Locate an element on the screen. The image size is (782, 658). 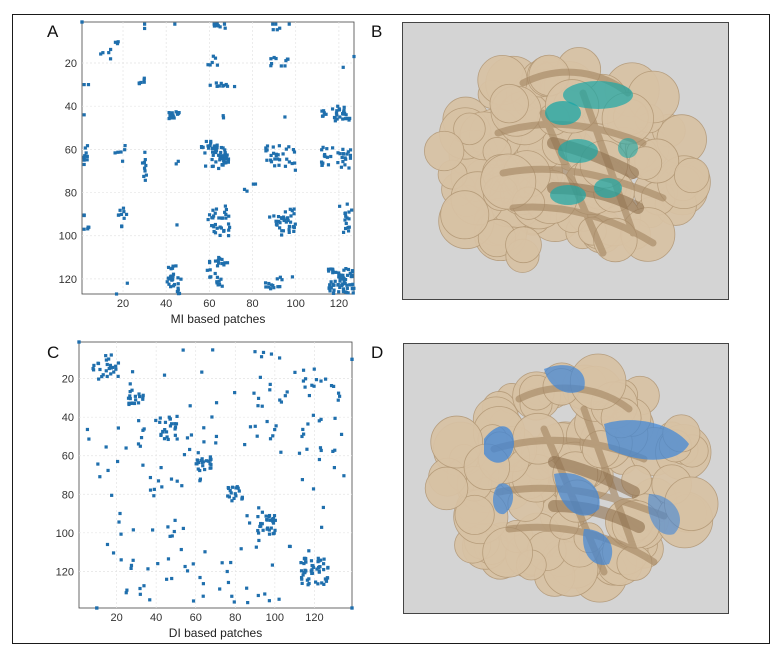
x-tick-label: 40 is located at coordinates (166, 304).